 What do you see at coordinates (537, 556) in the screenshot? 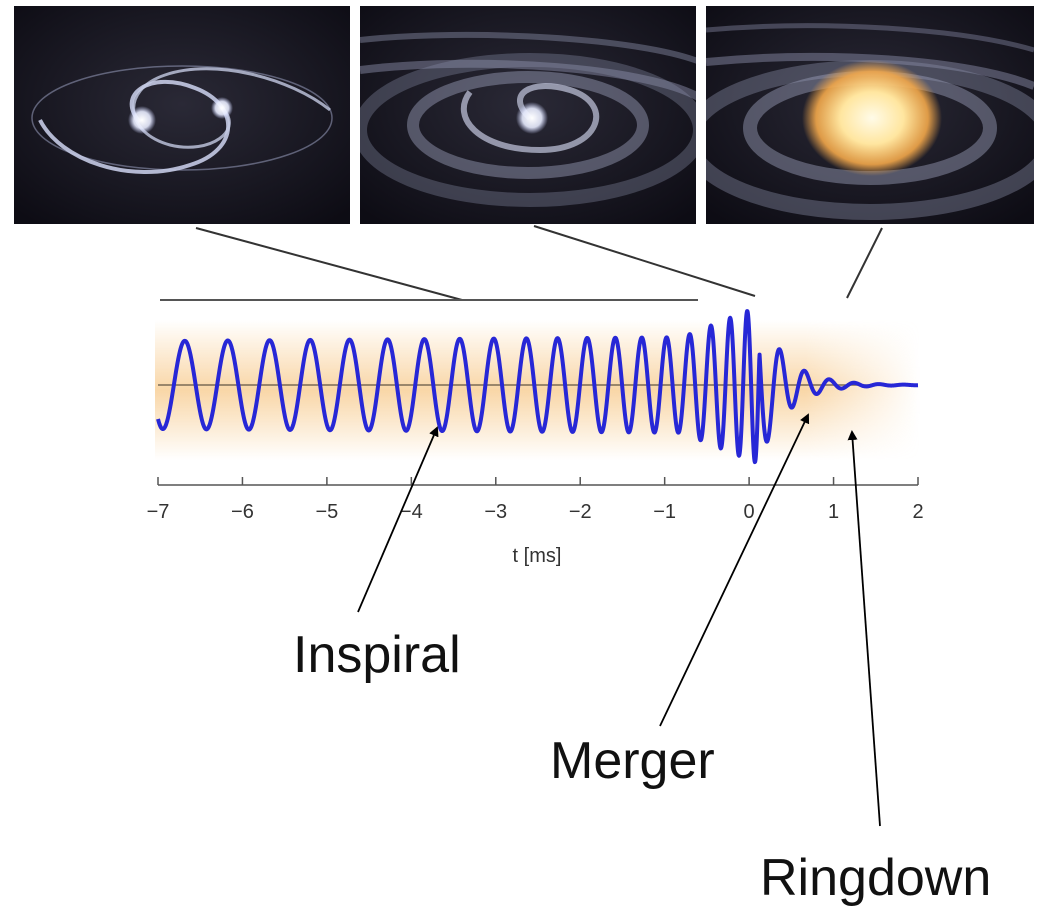
I see `x-axis-label: t [ms]` at bounding box center [537, 556].